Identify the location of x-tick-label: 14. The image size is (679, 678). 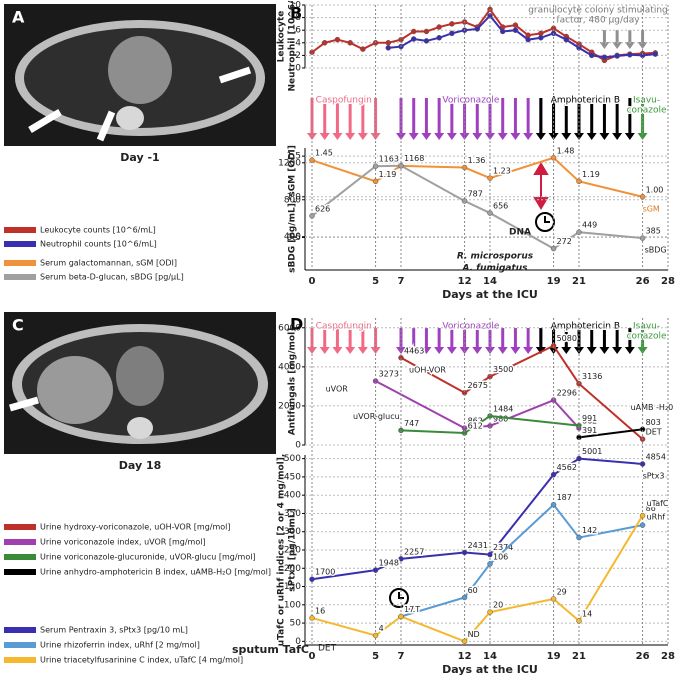
(490, 656).